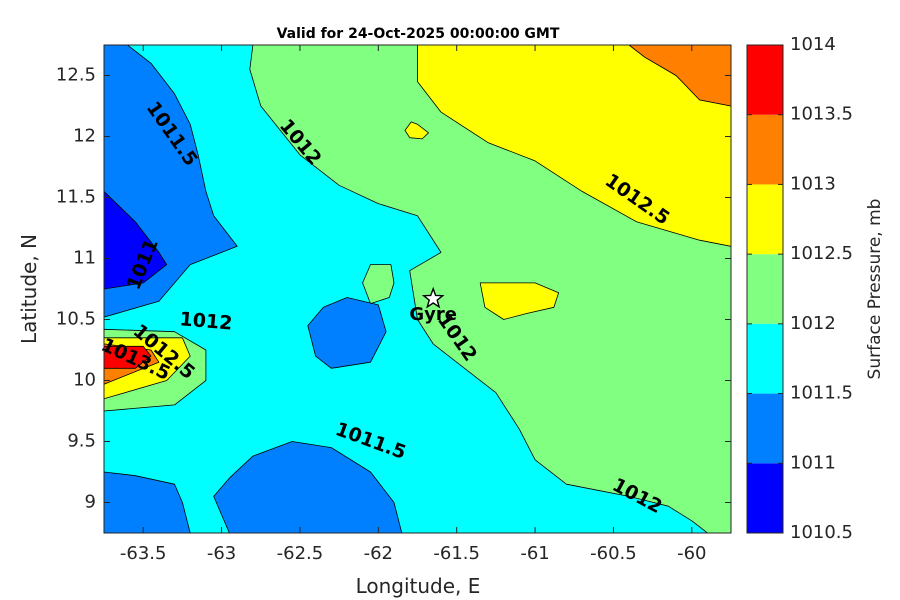  What do you see at coordinates (418, 586) in the screenshot?
I see `x-axis-label: Longitude, E` at bounding box center [418, 586].